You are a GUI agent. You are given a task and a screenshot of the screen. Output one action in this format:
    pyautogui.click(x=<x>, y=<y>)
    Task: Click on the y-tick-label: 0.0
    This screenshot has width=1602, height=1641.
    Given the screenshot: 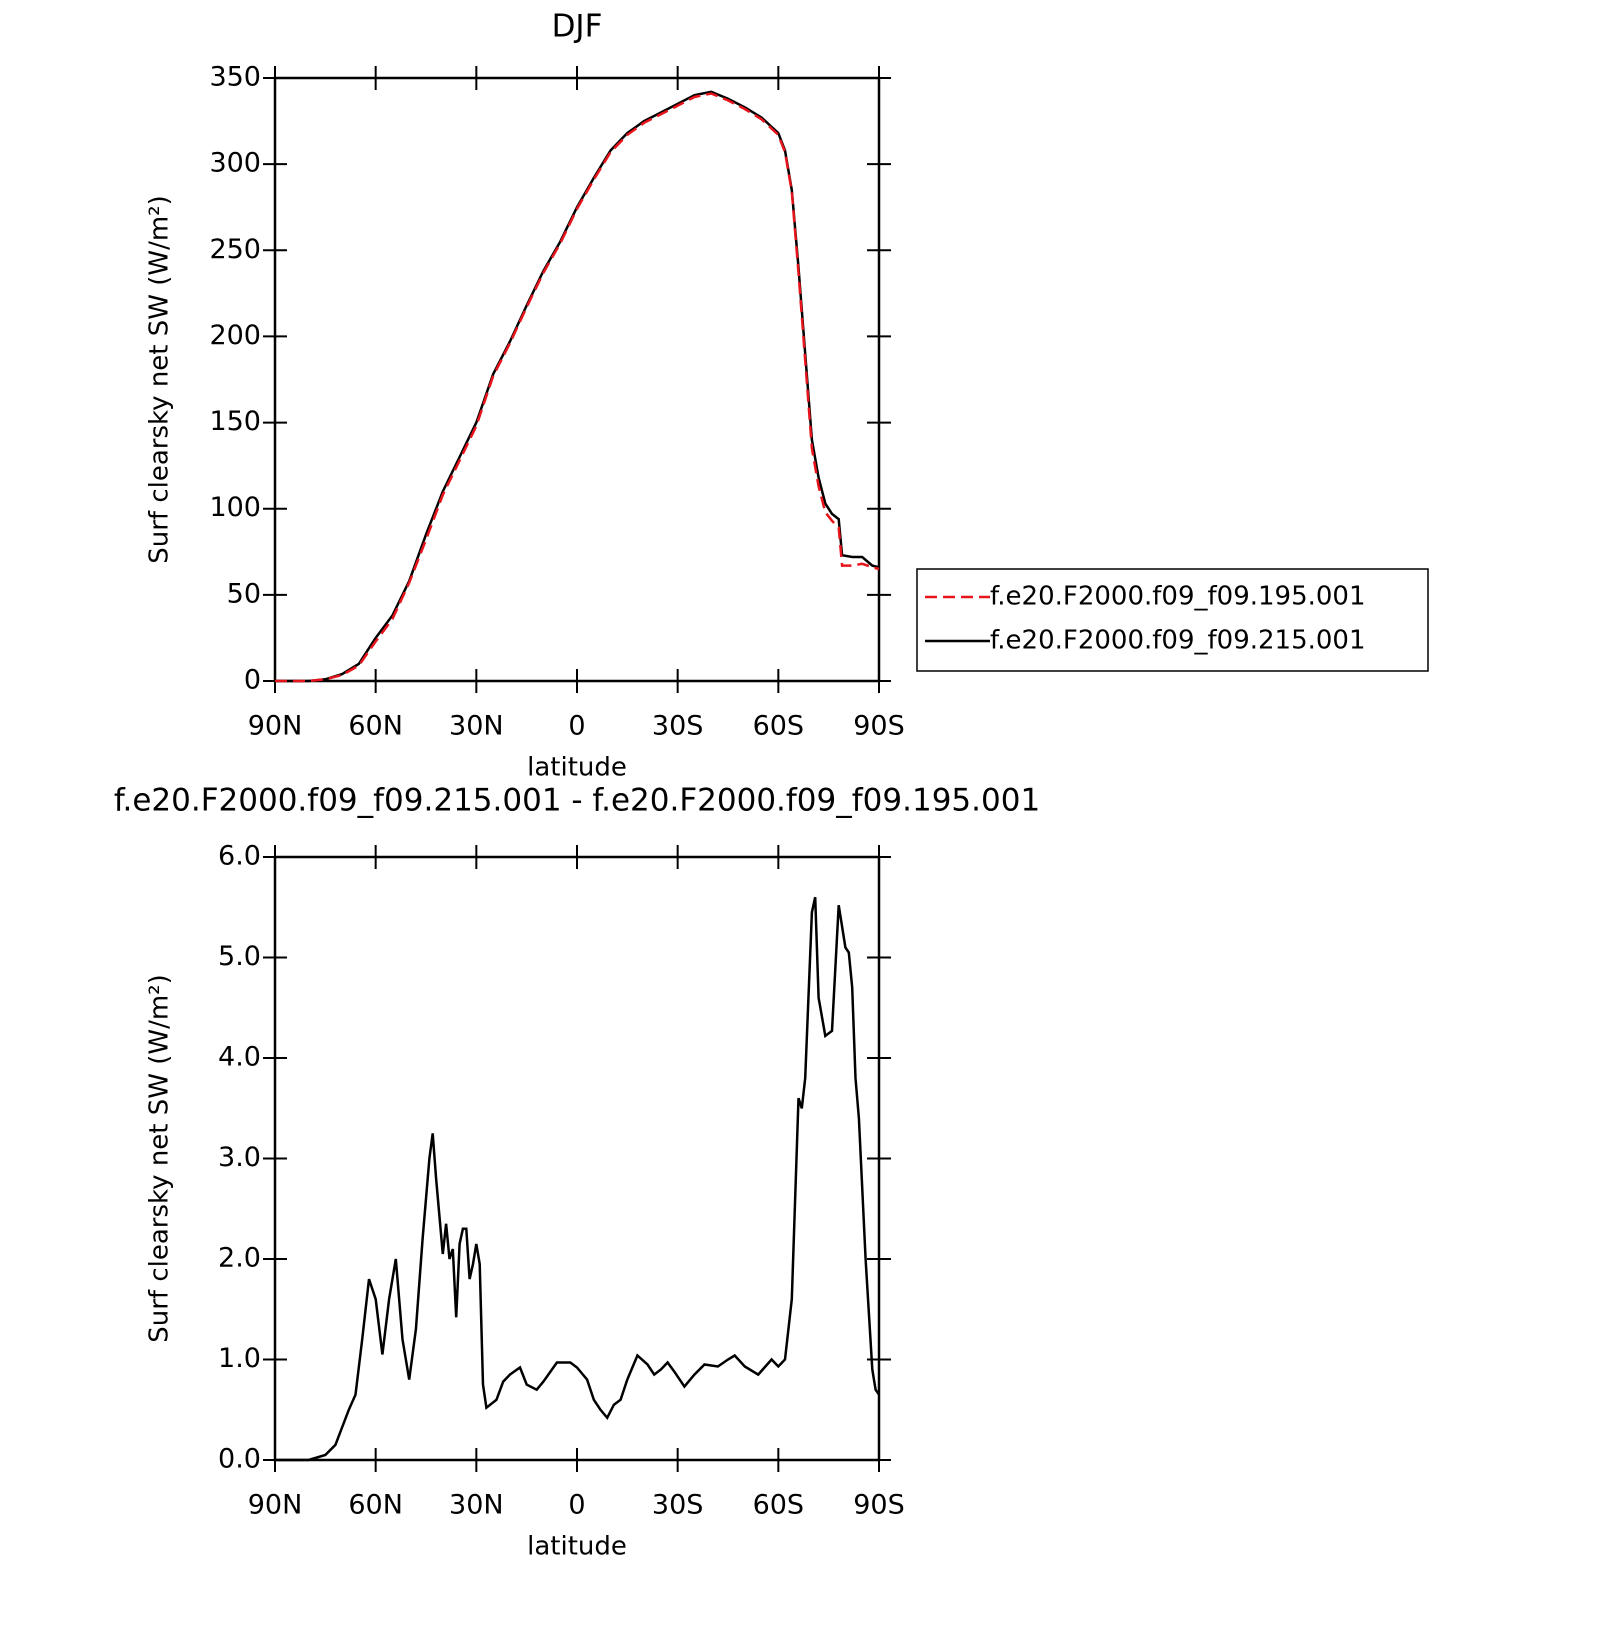 What is the action you would take?
    pyautogui.click(x=239, y=1459)
    